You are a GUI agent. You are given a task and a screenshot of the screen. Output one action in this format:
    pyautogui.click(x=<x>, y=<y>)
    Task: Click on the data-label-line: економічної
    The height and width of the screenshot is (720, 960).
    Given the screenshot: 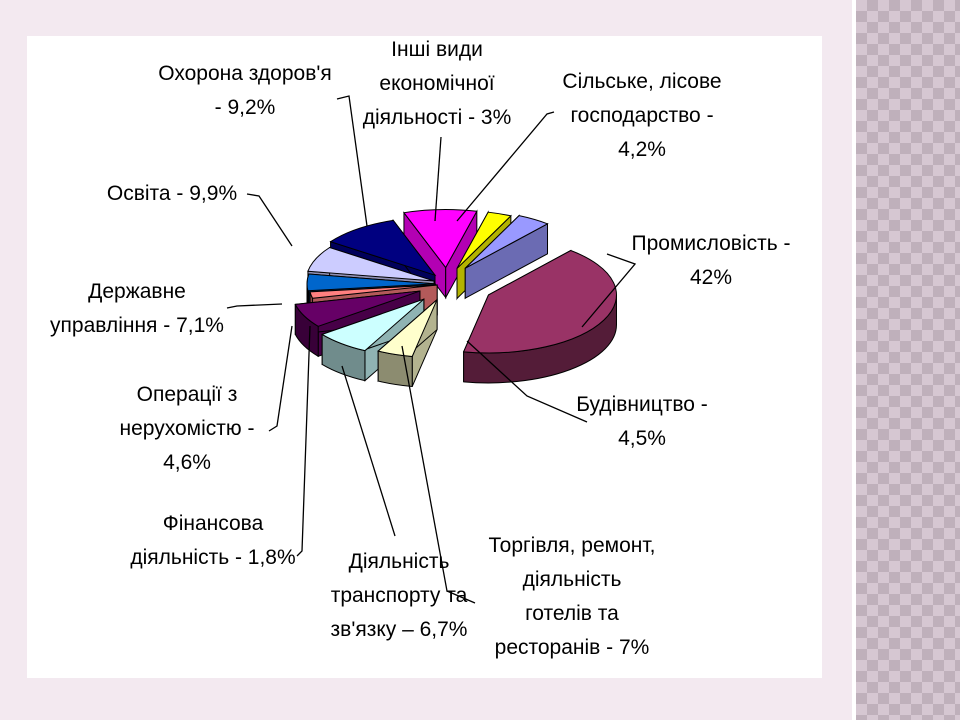 What is the action you would take?
    pyautogui.click(x=436, y=83)
    